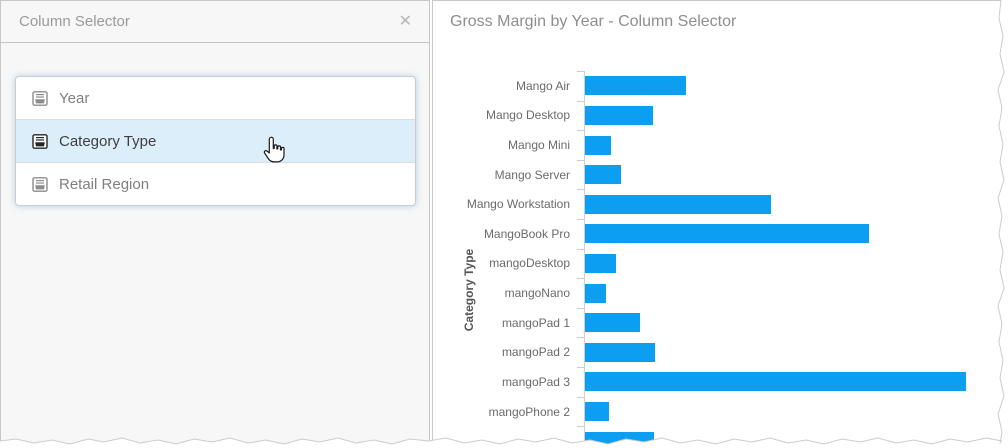  I want to click on category-label: Mango Server, so click(532, 174).